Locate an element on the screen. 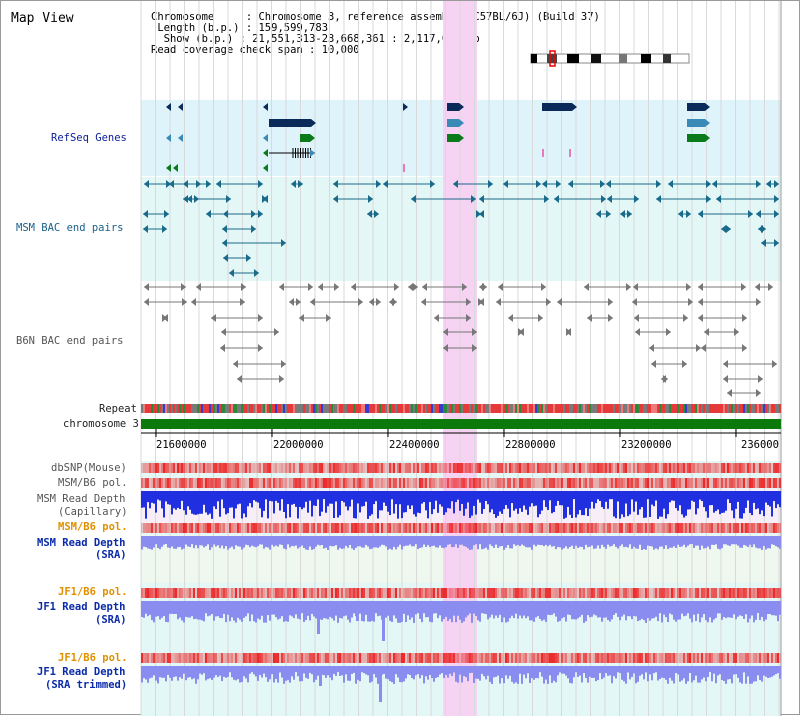 This screenshot has width=800, height=716. track-label-msm-depth-sra: MSM Read Depth is located at coordinates (81, 543).